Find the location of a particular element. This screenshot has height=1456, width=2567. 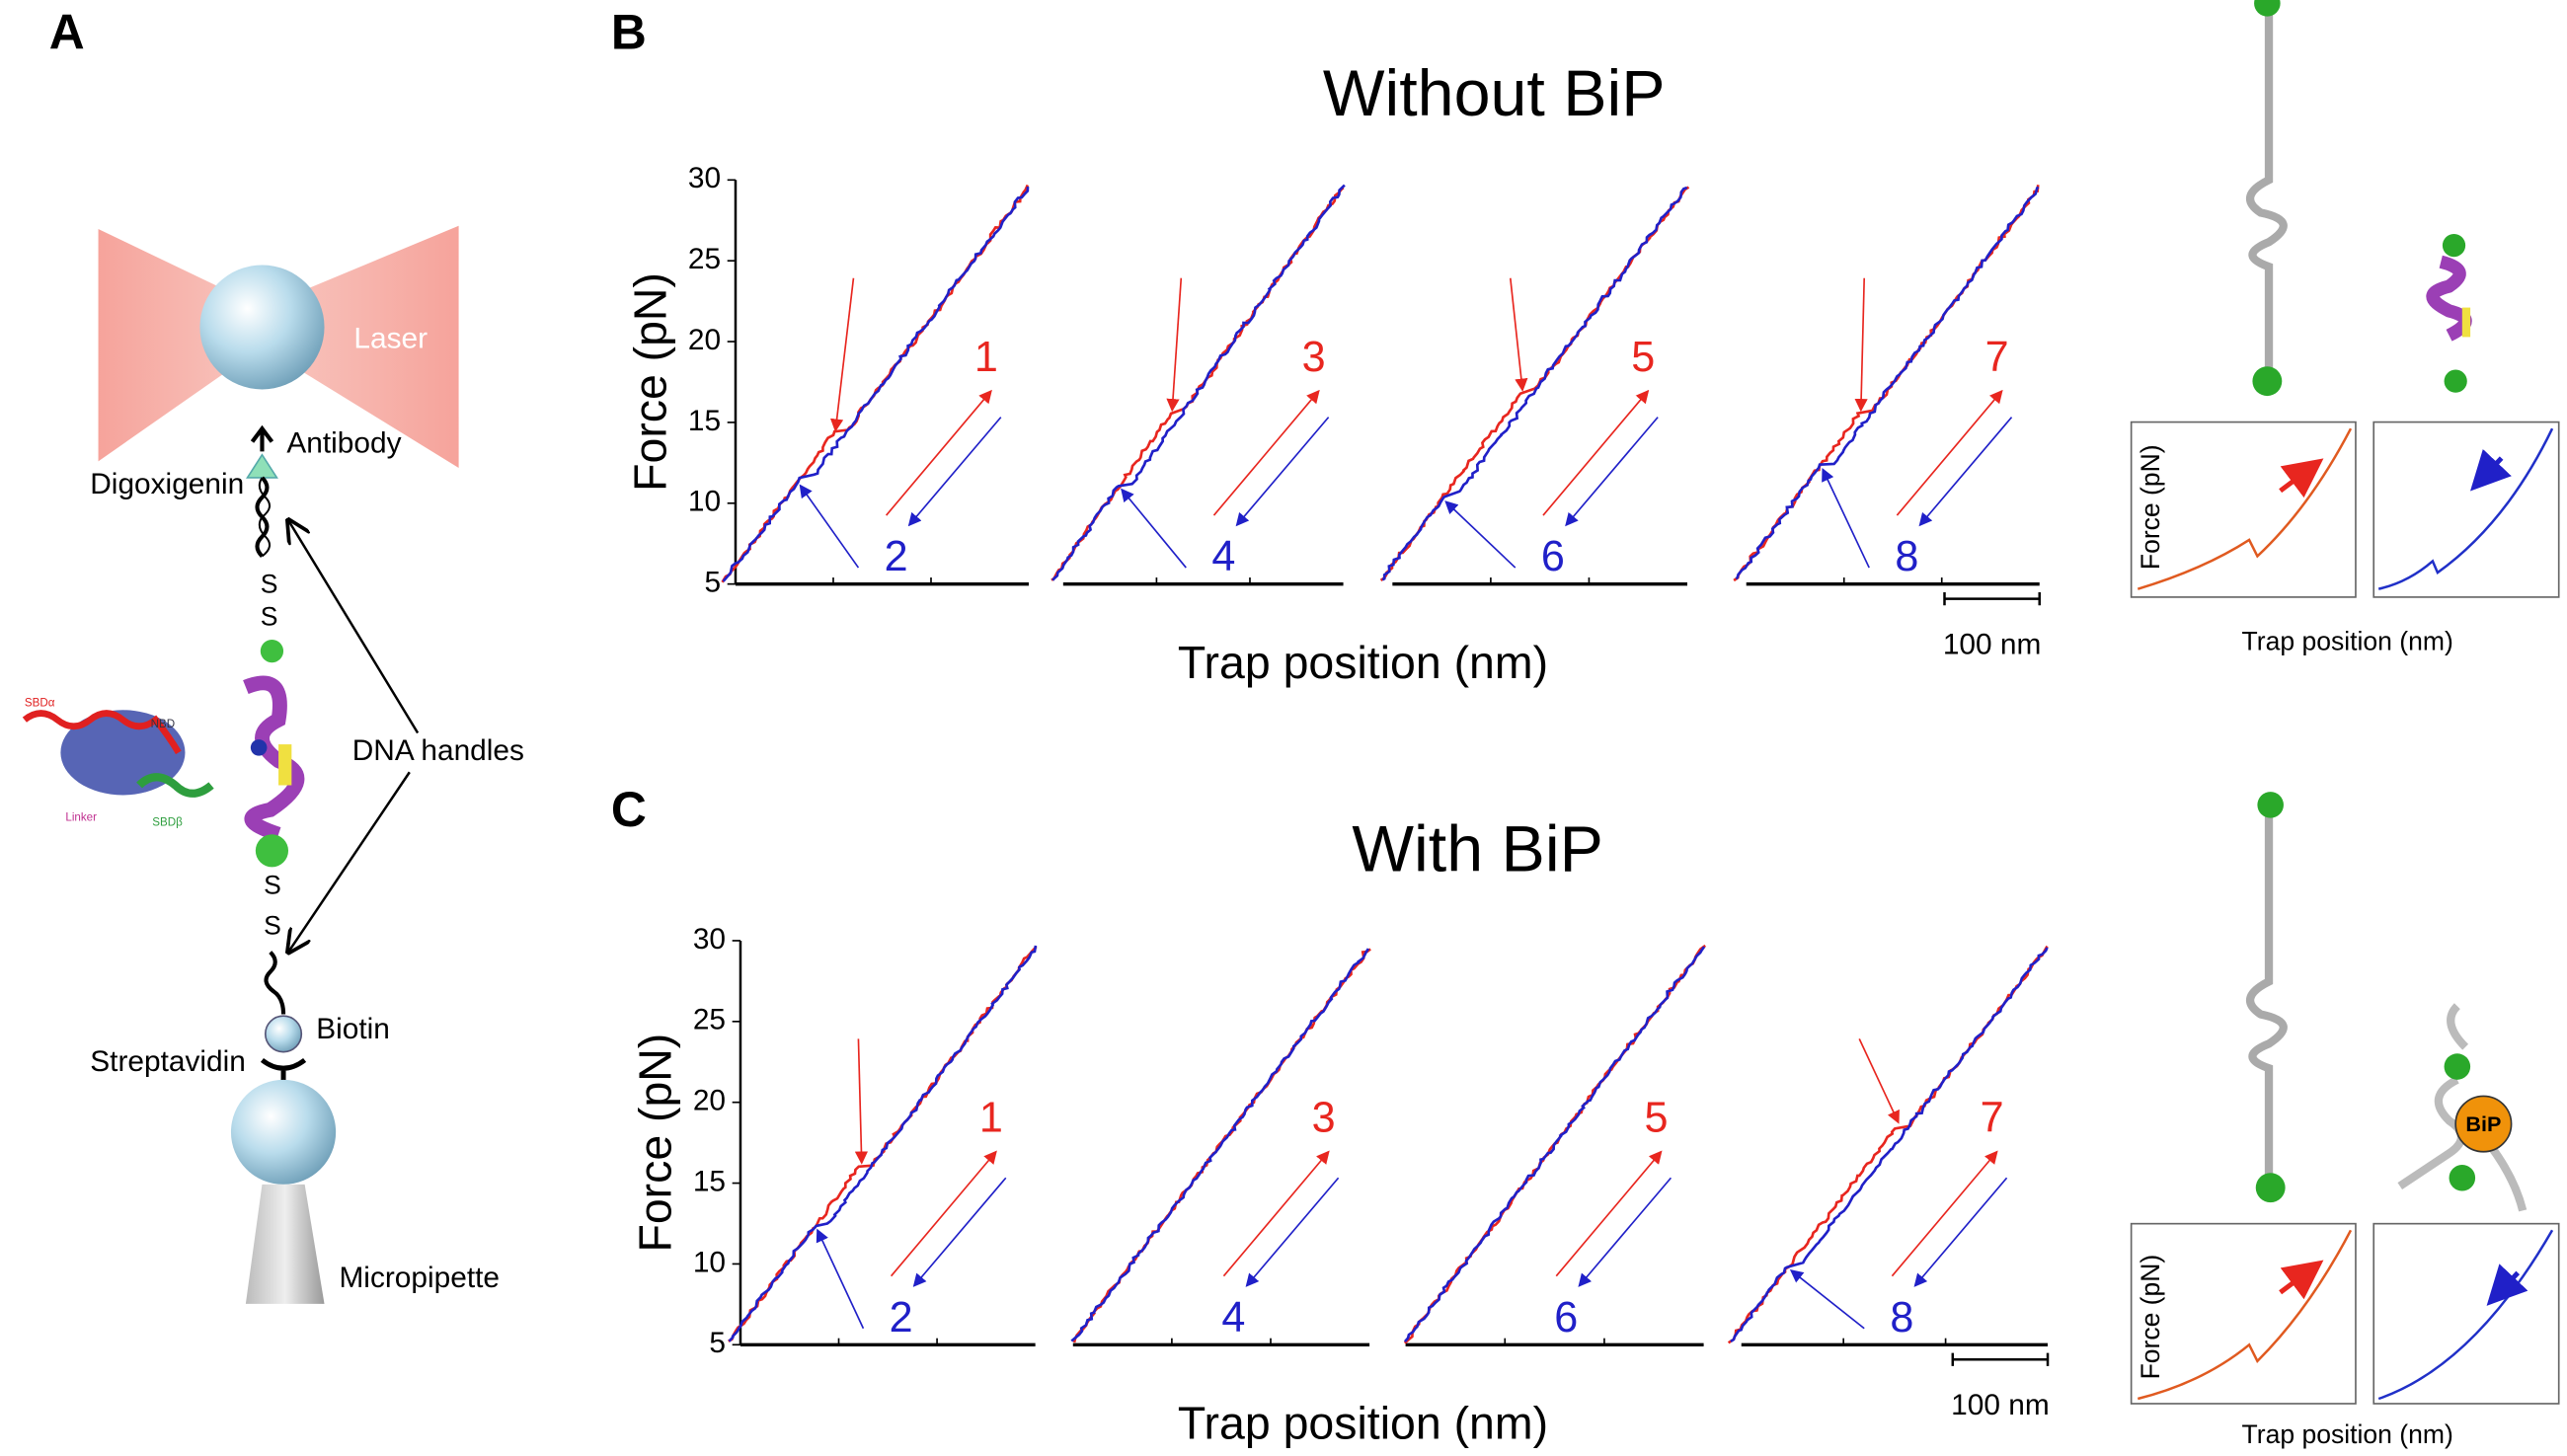

y-axis-label: Force (pN) is located at coordinates (649, 382).